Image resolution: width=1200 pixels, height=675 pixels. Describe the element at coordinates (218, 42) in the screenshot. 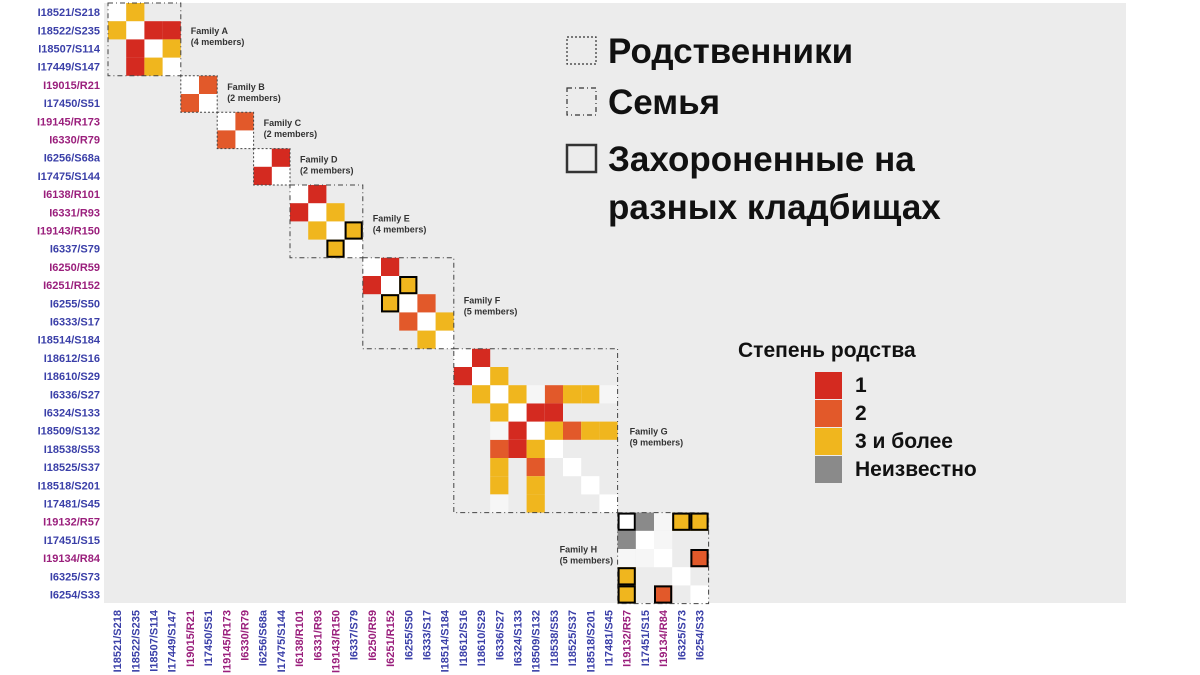

I see `family-members: (4 members)` at that location.